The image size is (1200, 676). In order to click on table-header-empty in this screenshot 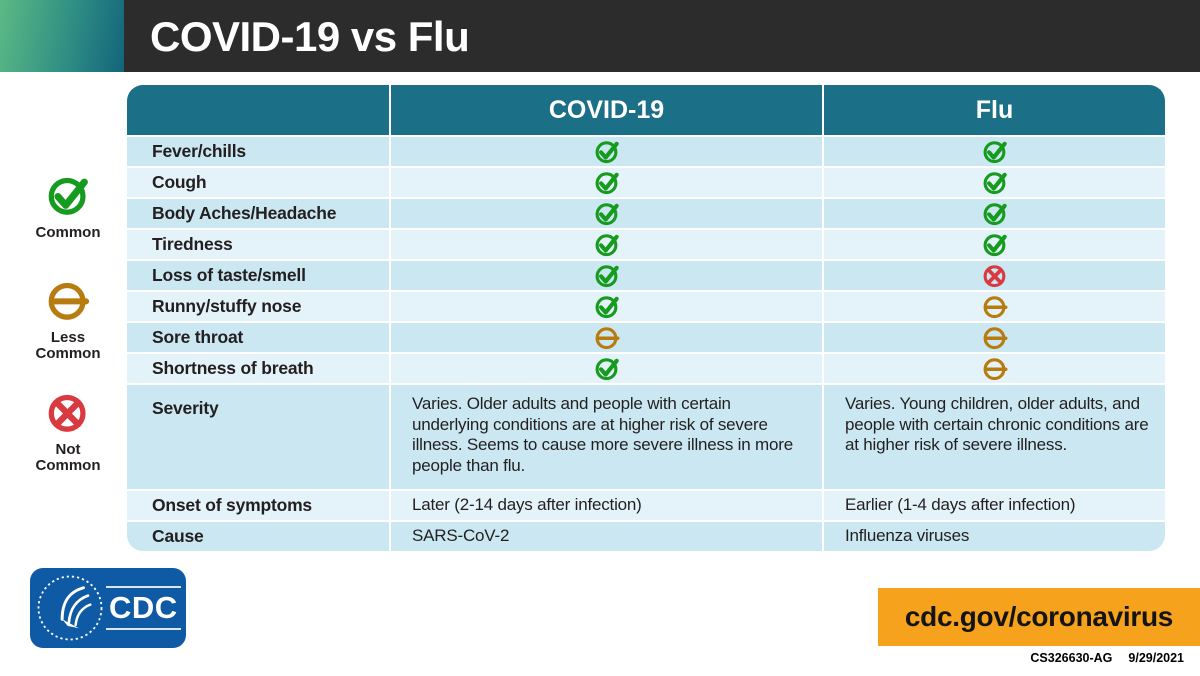, I will do `click(258, 110)`.